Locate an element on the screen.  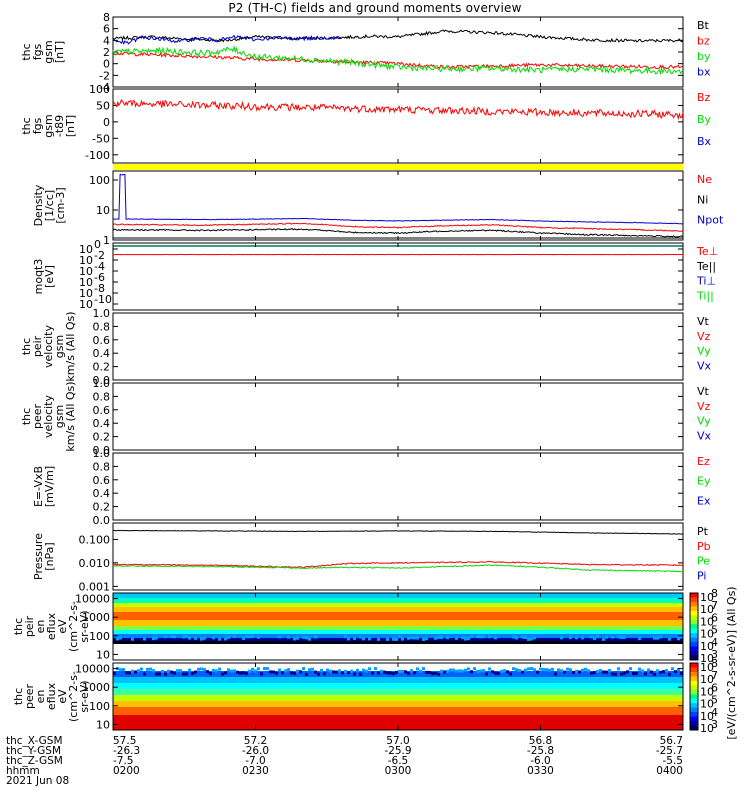
legend-entry: Ez is located at coordinates (703, 461).